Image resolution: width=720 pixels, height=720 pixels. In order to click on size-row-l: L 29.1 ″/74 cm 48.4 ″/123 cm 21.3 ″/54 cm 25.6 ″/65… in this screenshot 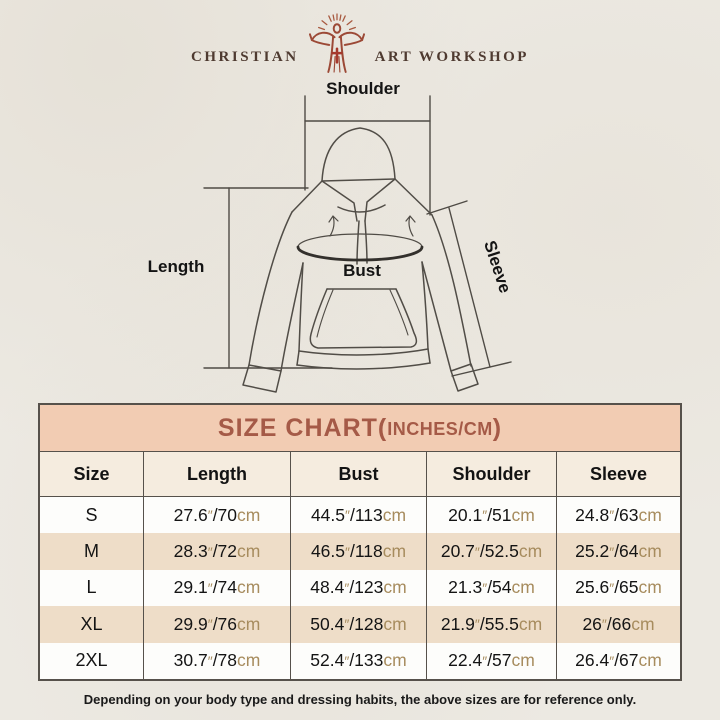, I will do `click(360, 588)`.